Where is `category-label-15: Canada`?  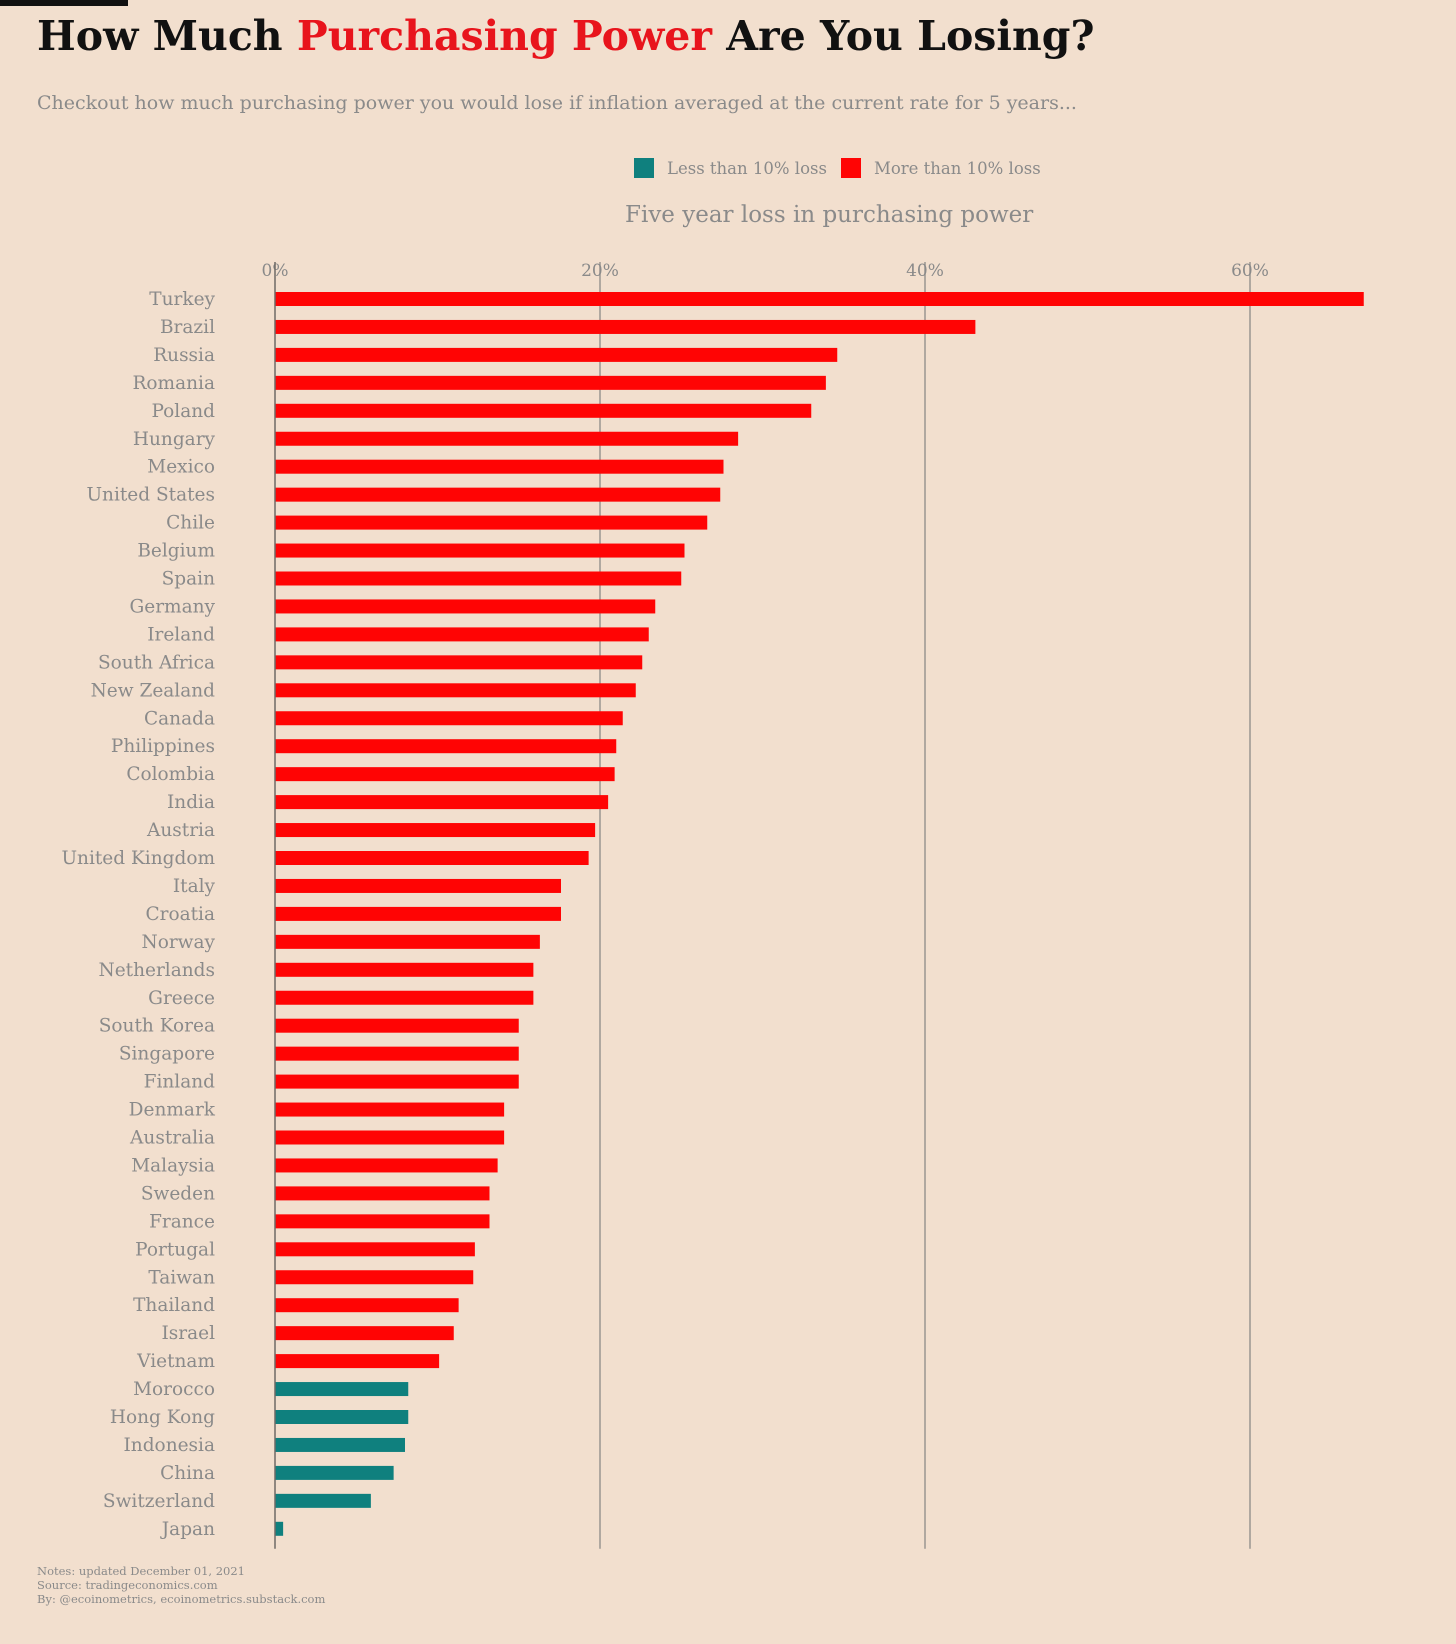
category-label-15: Canada is located at coordinates (179, 718).